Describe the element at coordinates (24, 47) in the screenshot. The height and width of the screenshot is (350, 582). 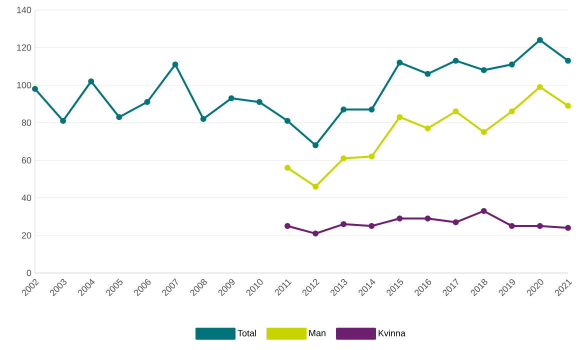
I see `y-tick-label: 120` at that location.